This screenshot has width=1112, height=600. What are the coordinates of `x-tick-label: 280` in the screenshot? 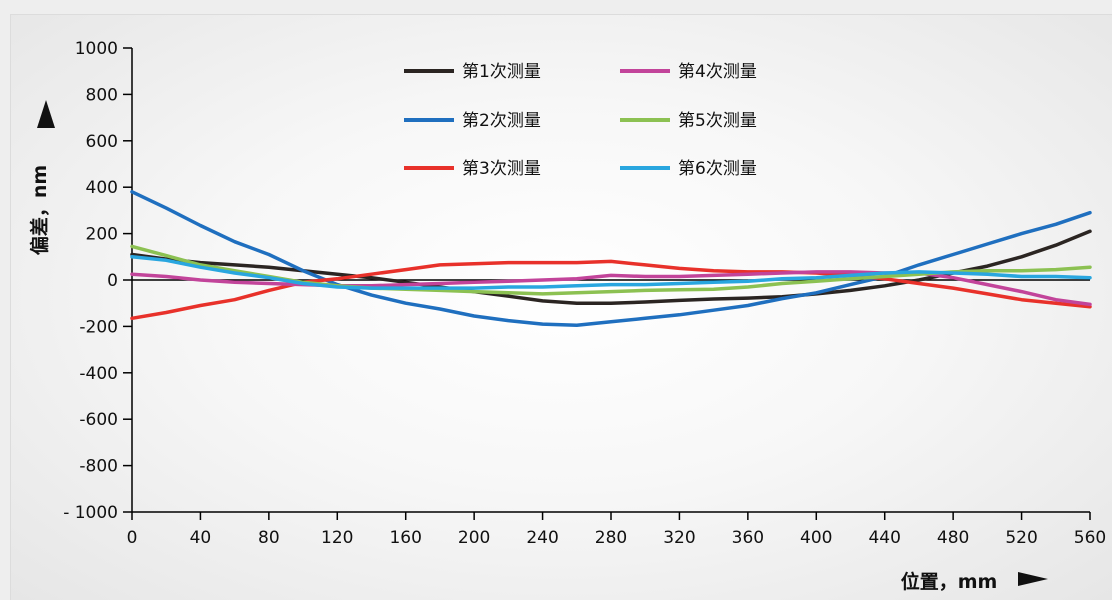 It's located at (611, 538).